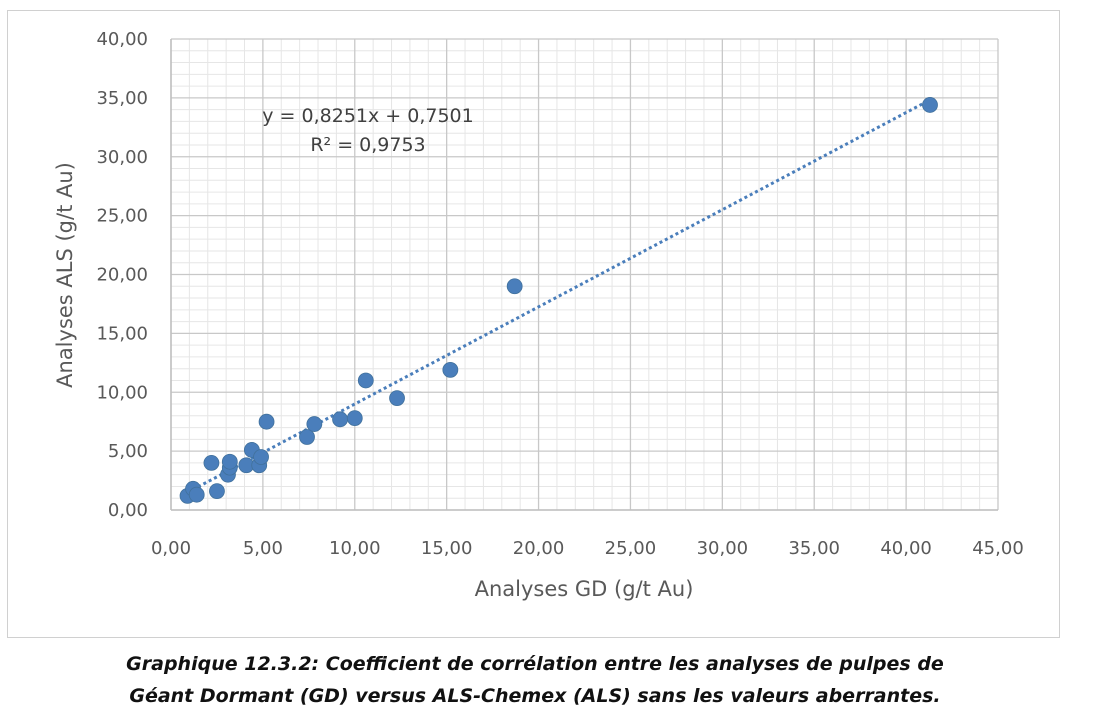 Image resolution: width=1109 pixels, height=718 pixels. Describe the element at coordinates (263, 548) in the screenshot. I see `x-tick-label: 5,00` at that location.